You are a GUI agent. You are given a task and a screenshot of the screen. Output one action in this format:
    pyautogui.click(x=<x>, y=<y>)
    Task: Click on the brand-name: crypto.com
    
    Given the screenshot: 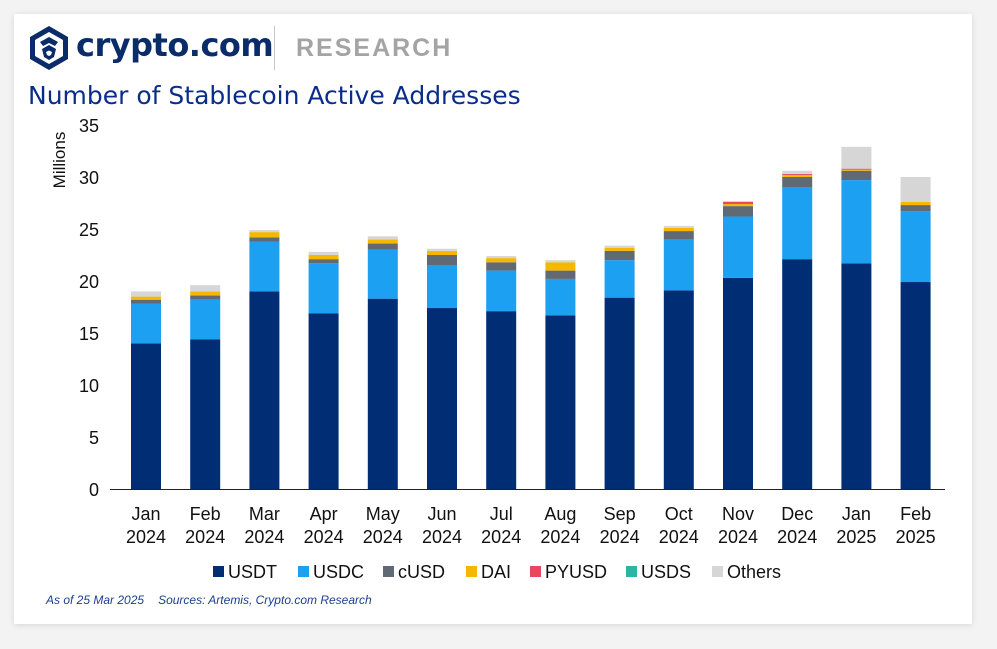 What is the action you would take?
    pyautogui.click(x=175, y=45)
    